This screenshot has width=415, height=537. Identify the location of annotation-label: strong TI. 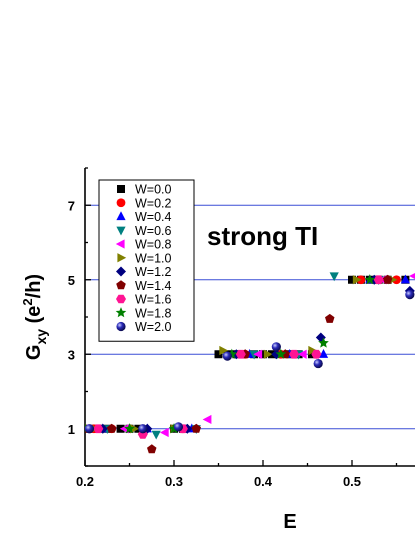
(262, 236).